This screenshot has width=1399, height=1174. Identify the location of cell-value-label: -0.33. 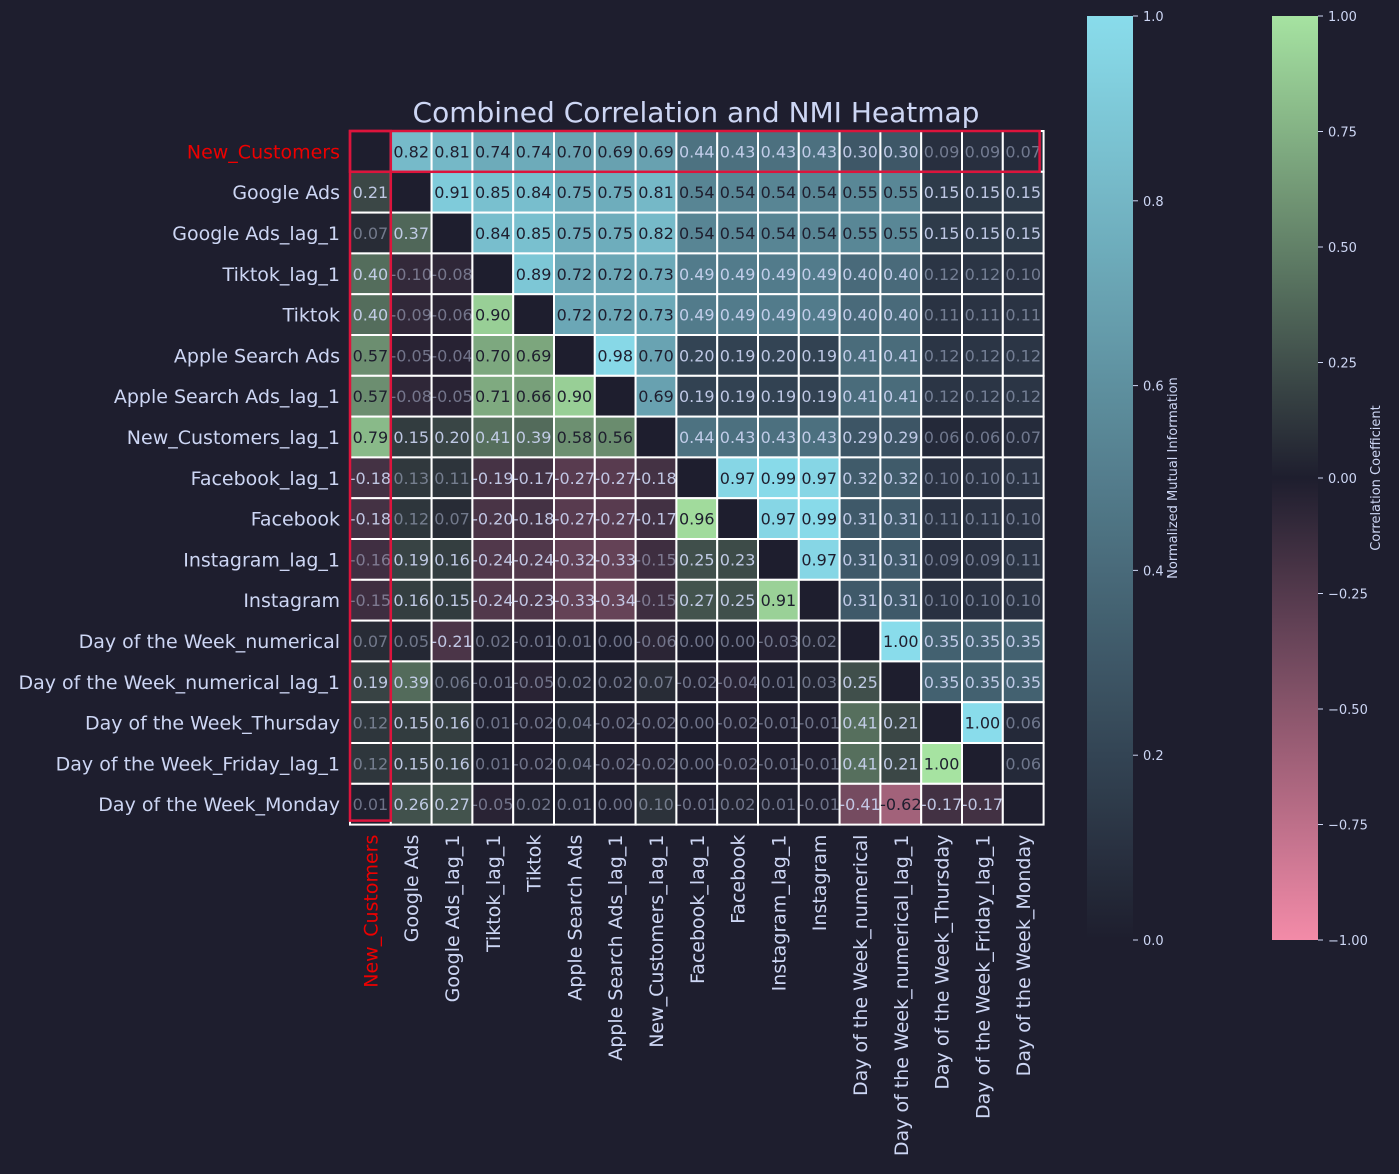
(574, 600).